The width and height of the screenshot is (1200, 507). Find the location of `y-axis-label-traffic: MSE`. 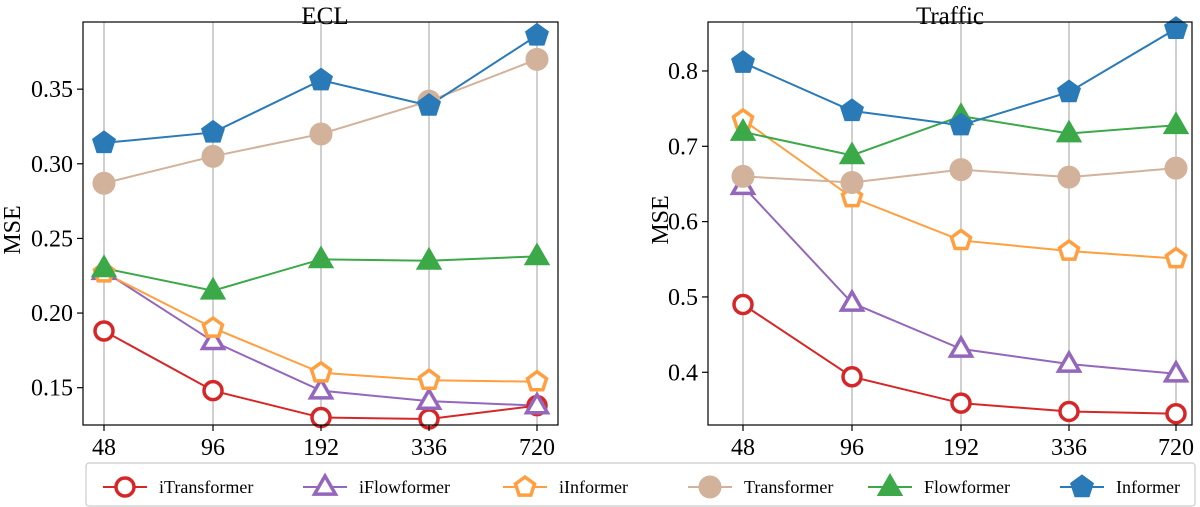

y-axis-label-traffic: MSE is located at coordinates (661, 219).